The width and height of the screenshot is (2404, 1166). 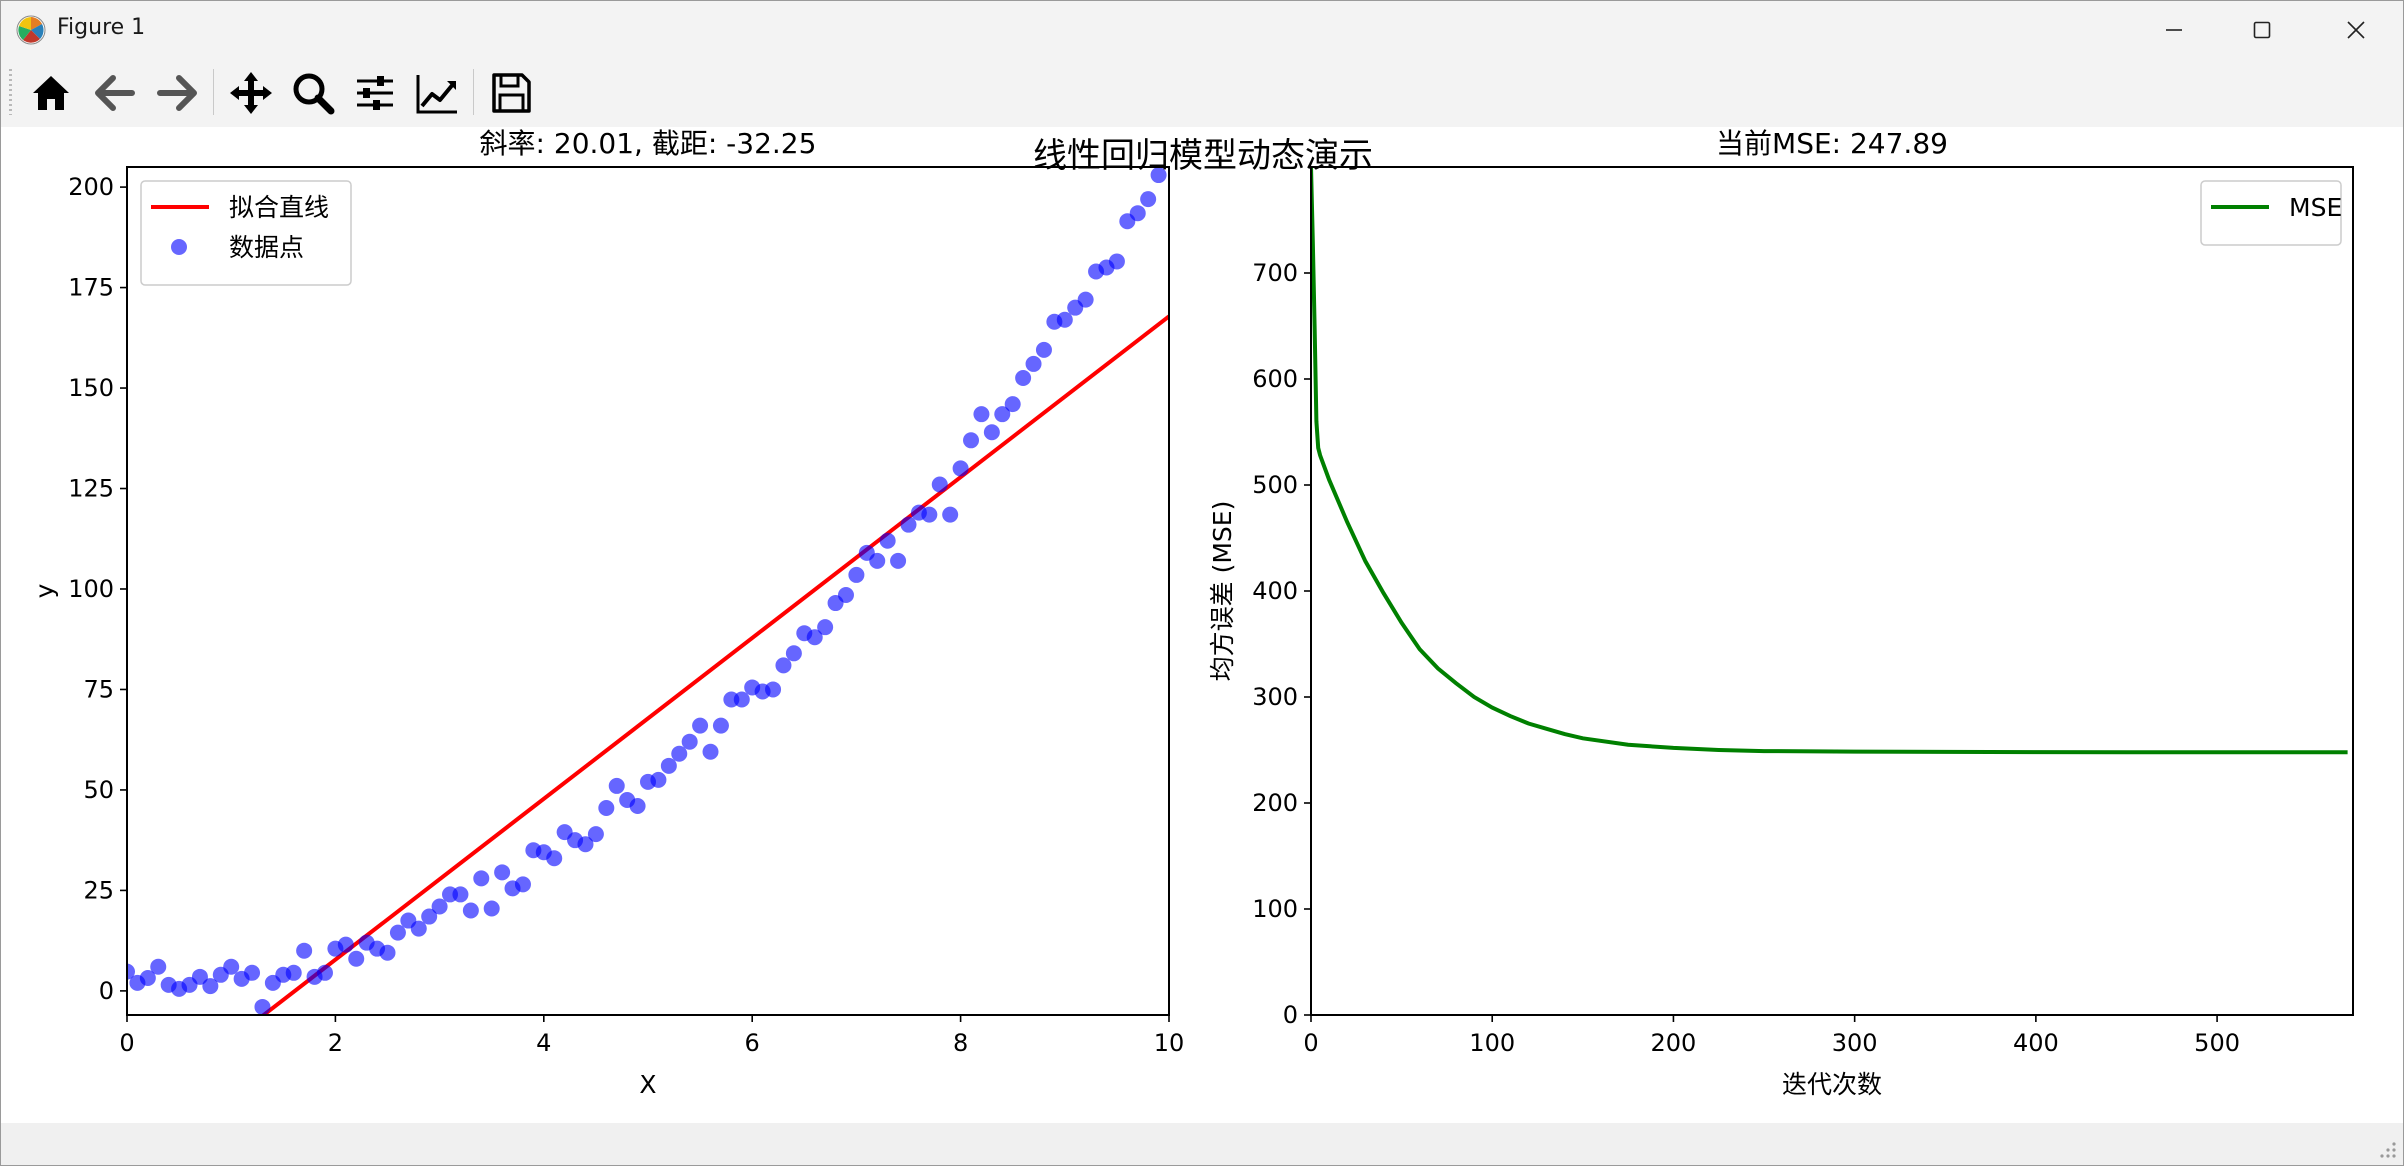 I want to click on close-button, so click(x=2356, y=30).